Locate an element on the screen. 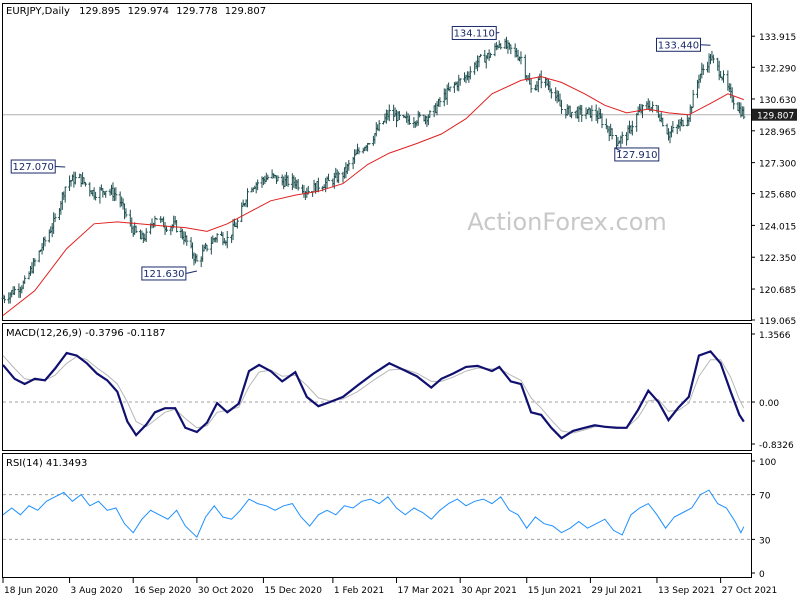 Image resolution: width=800 pixels, height=604 pixels. pivot-annotation-label: 134.110 is located at coordinates (474, 33).